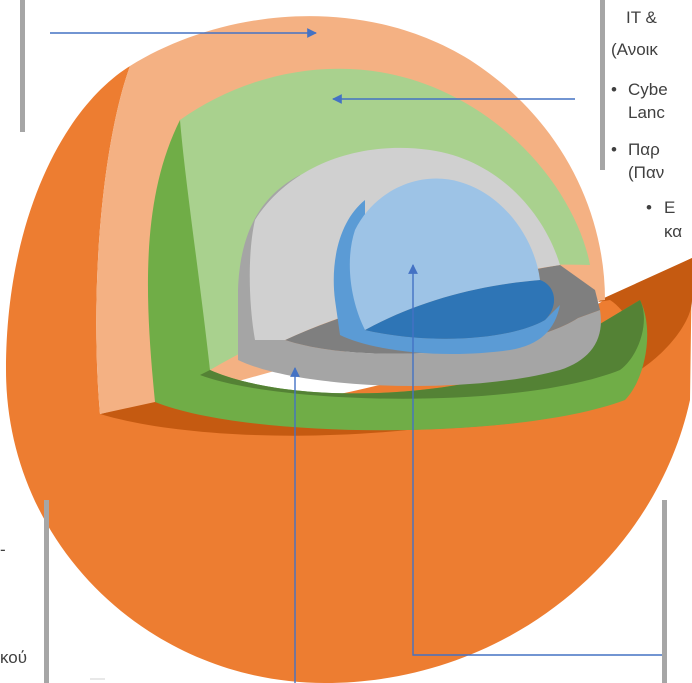 The width and height of the screenshot is (692, 683). What do you see at coordinates (664, 591) in the screenshot?
I see `bracket-bottom-right` at bounding box center [664, 591].